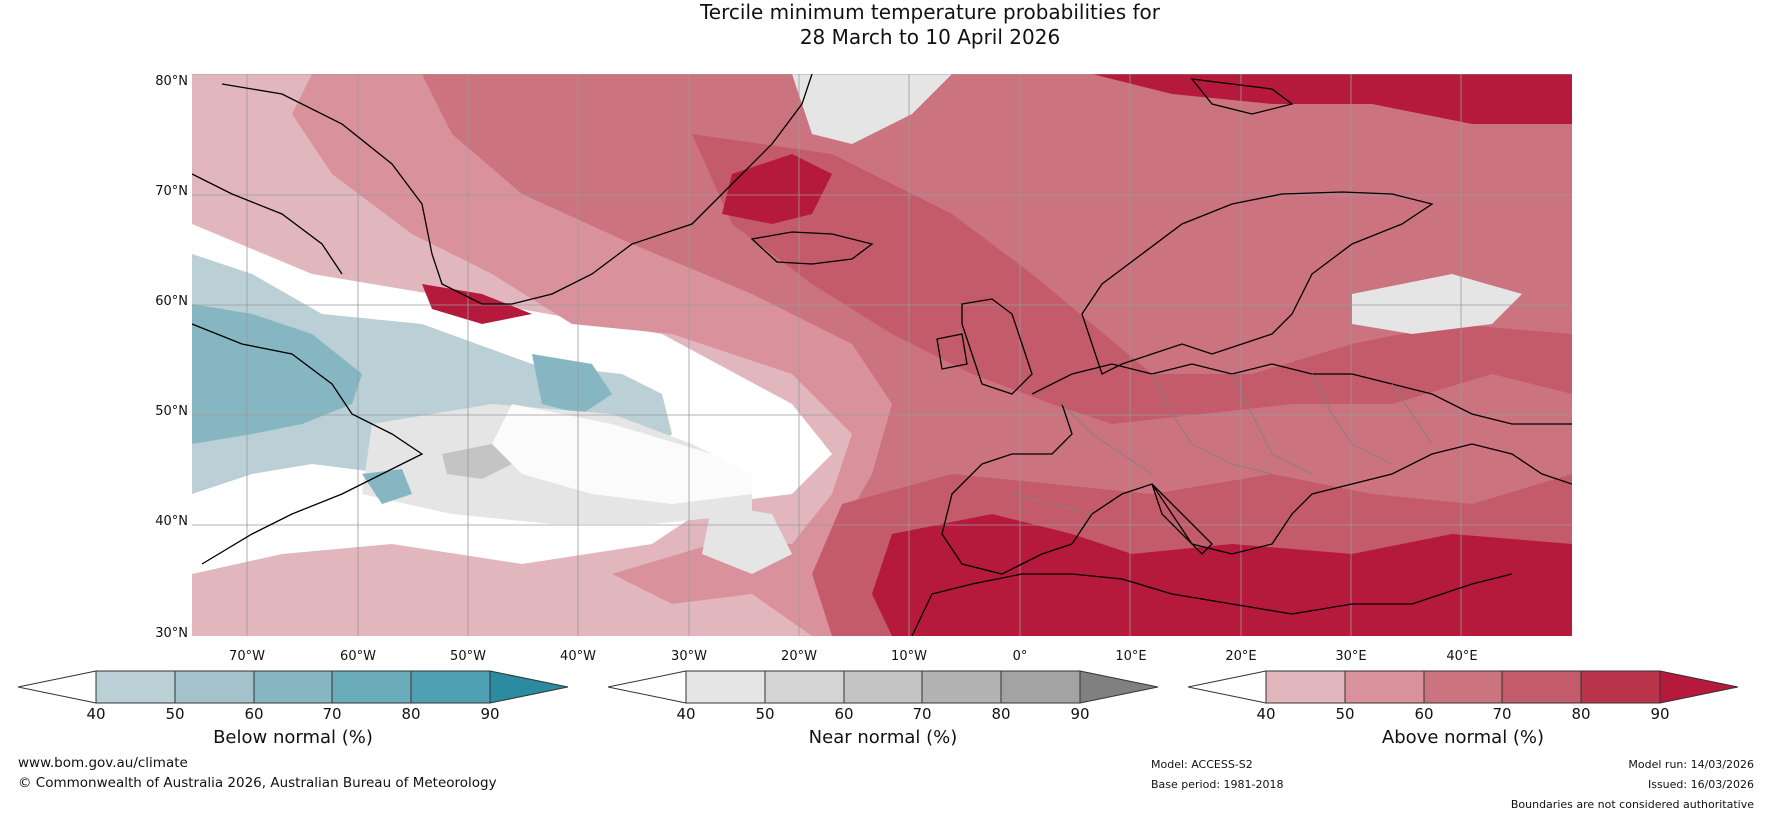 The image size is (1770, 816). What do you see at coordinates (1332, 99) in the screenshot?
I see `above-darkest-arctic` at bounding box center [1332, 99].